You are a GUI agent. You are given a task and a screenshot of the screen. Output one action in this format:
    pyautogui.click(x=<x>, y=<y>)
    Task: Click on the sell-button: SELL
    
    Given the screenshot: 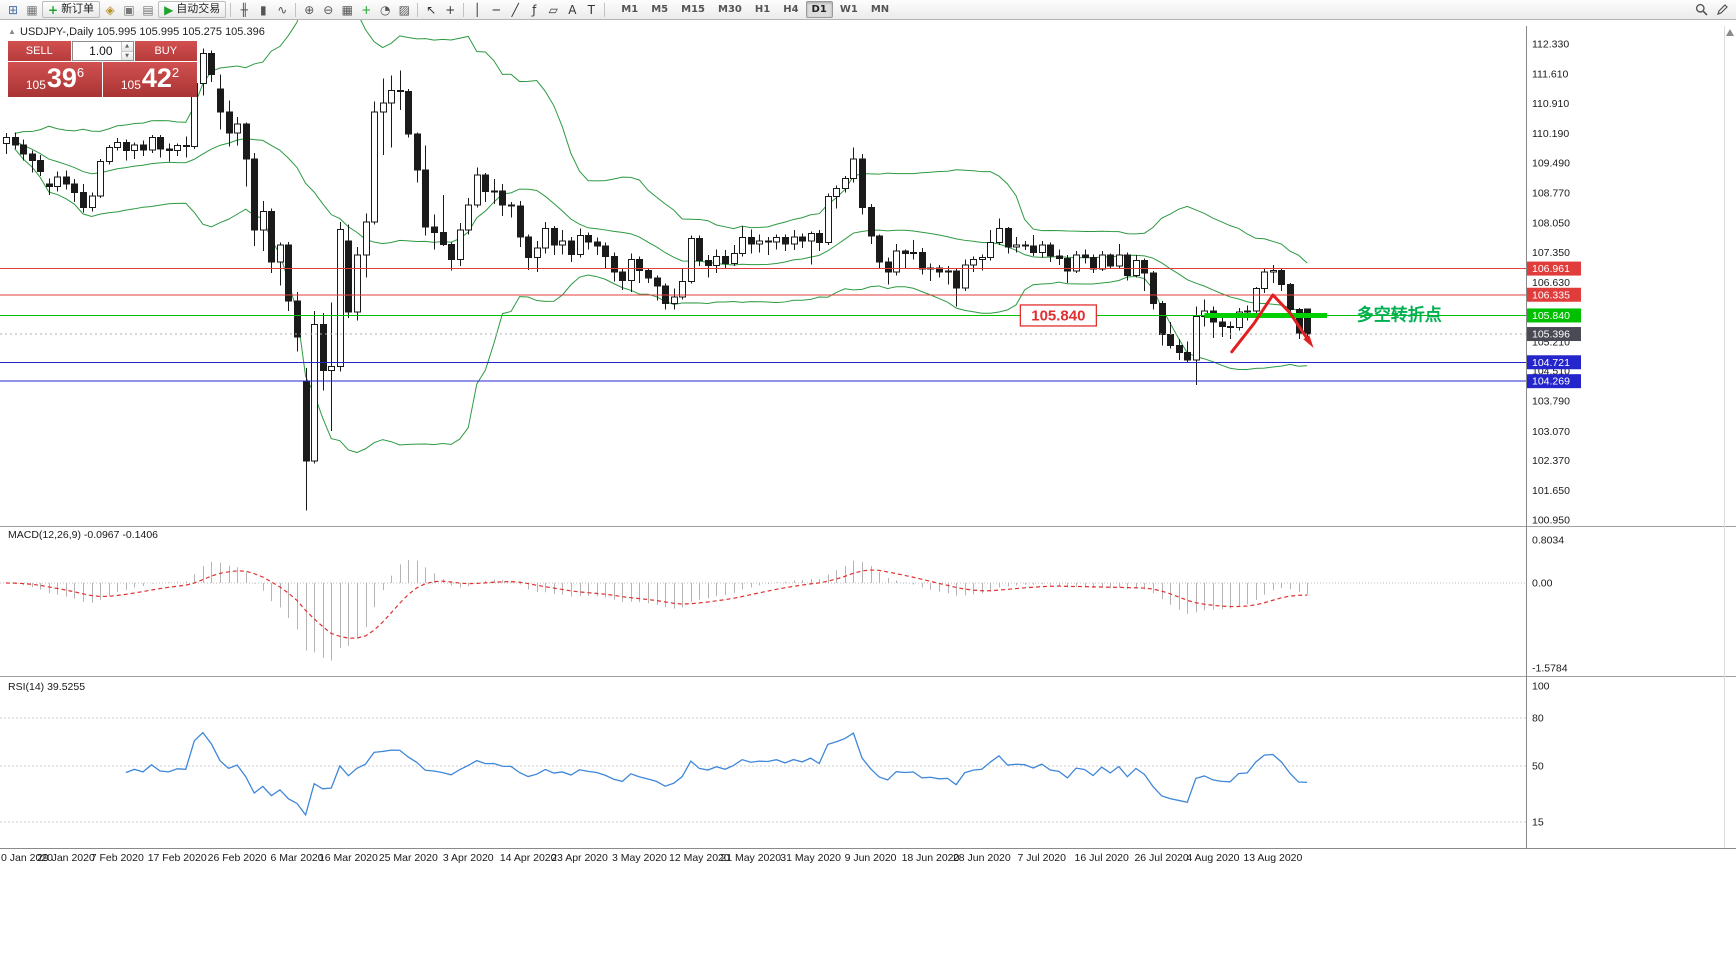 What is the action you would take?
    pyautogui.click(x=39, y=51)
    